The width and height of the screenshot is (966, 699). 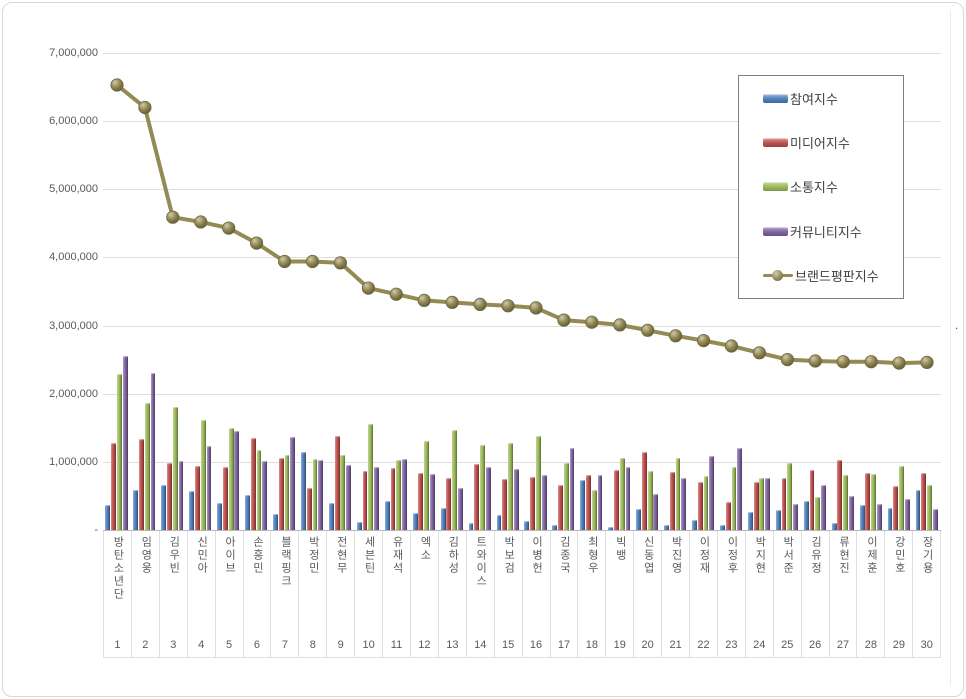 What do you see at coordinates (340, 594) in the screenshot?
I see `category-cell: 전현무 9` at bounding box center [340, 594].